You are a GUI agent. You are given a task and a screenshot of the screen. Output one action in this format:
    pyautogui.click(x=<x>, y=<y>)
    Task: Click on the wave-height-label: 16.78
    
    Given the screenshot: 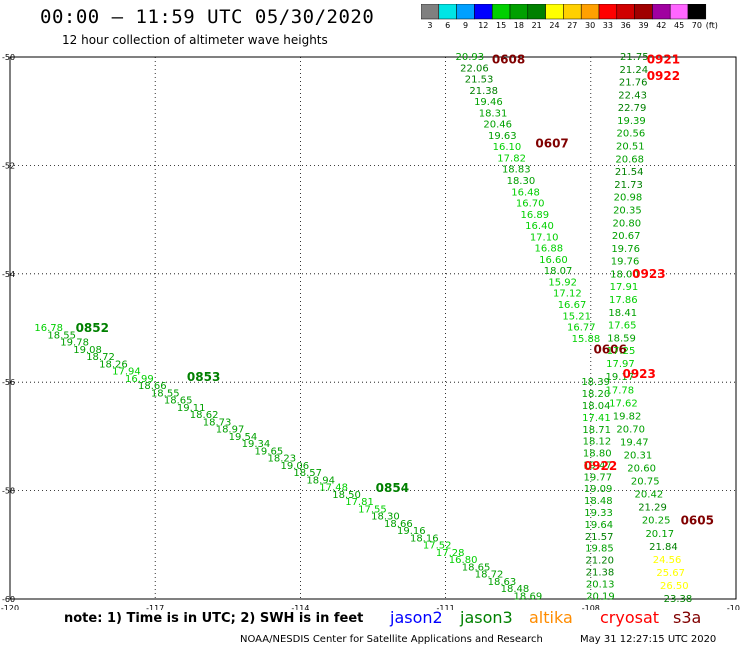 What is the action you would take?
    pyautogui.click(x=48, y=328)
    